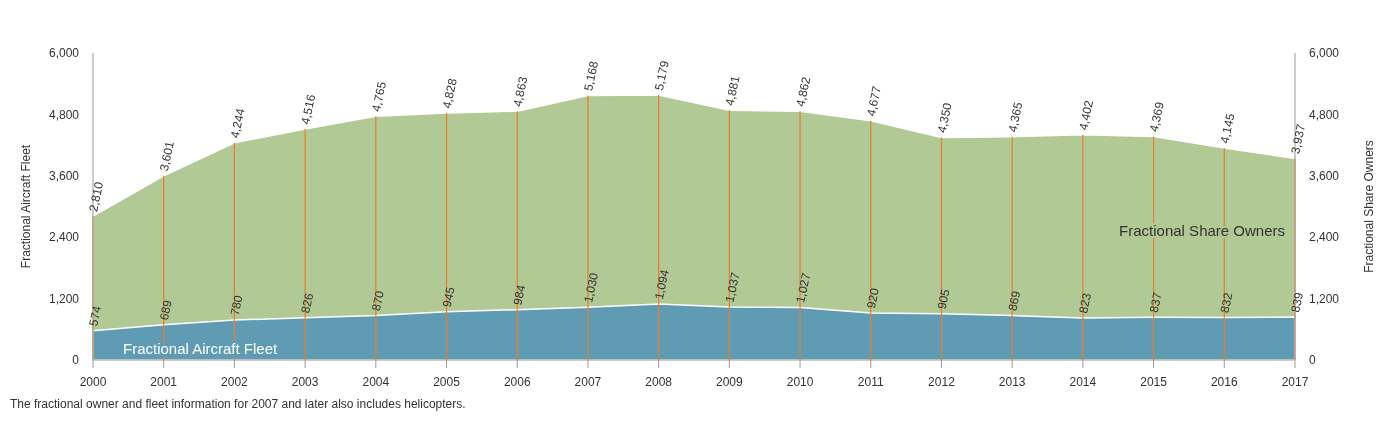 This screenshot has height=422, width=1393. What do you see at coordinates (1155, 302) in the screenshot?
I see `data-label: 837` at bounding box center [1155, 302].